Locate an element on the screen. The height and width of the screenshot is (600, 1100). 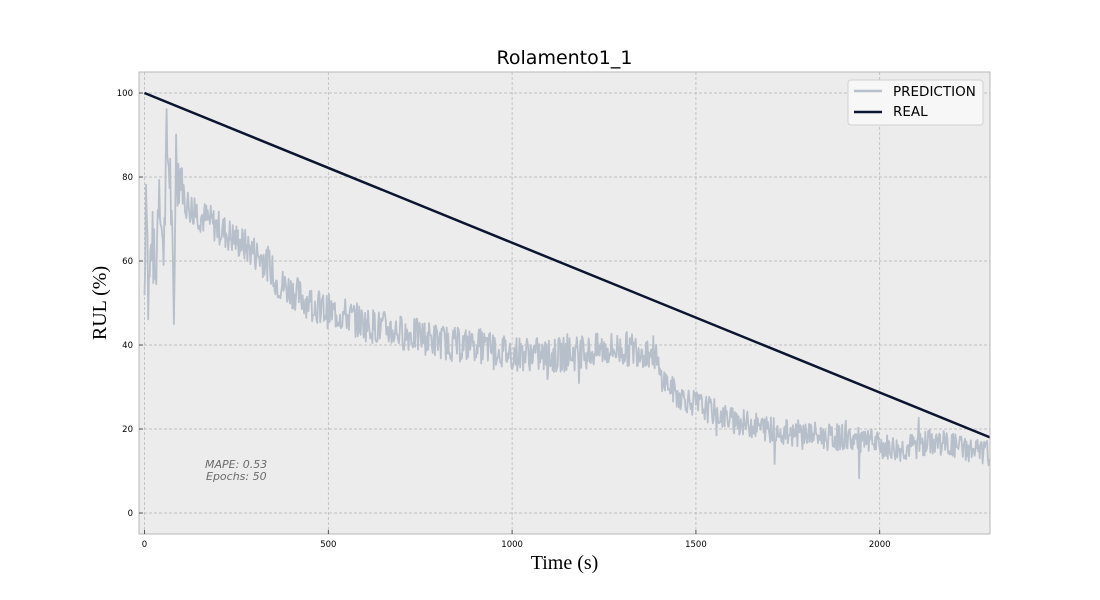
y-tick-label: 60 is located at coordinates (127, 262).